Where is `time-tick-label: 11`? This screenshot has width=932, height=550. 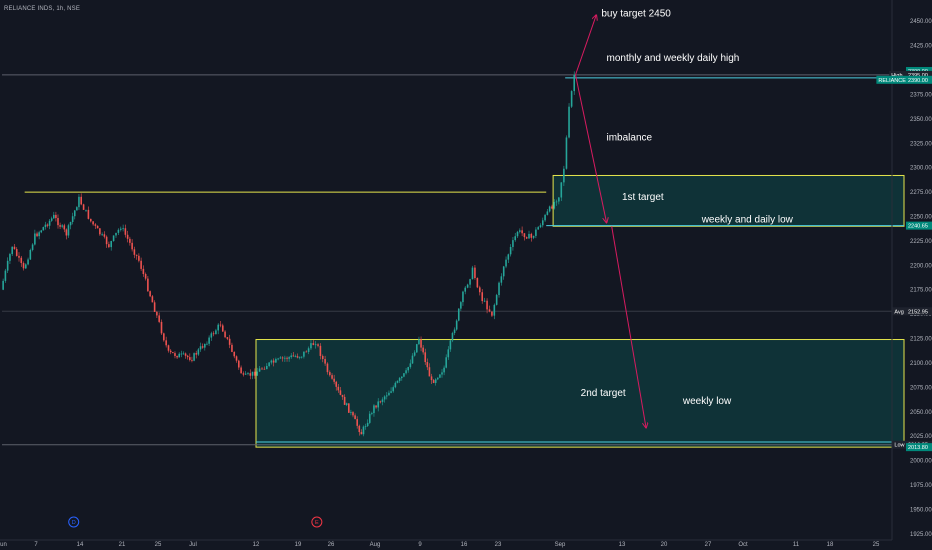 time-tick-label: 11 is located at coordinates (796, 545).